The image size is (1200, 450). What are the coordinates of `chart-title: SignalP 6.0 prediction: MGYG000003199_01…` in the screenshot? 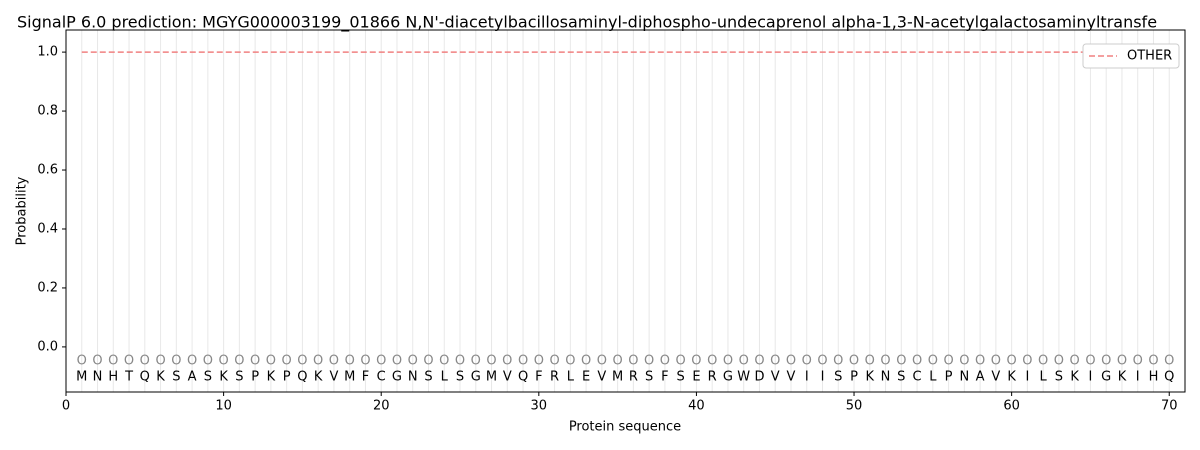 It's located at (587, 23).